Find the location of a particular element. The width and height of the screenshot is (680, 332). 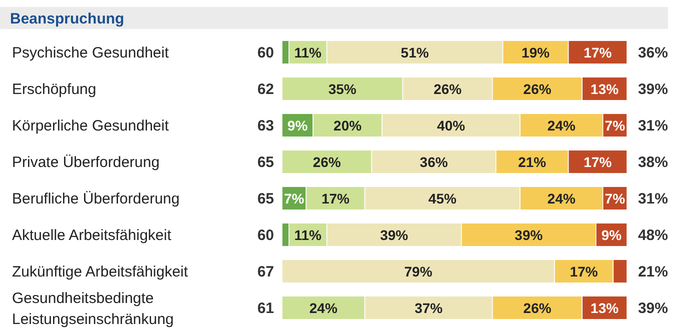

data-label: 79% is located at coordinates (418, 271).